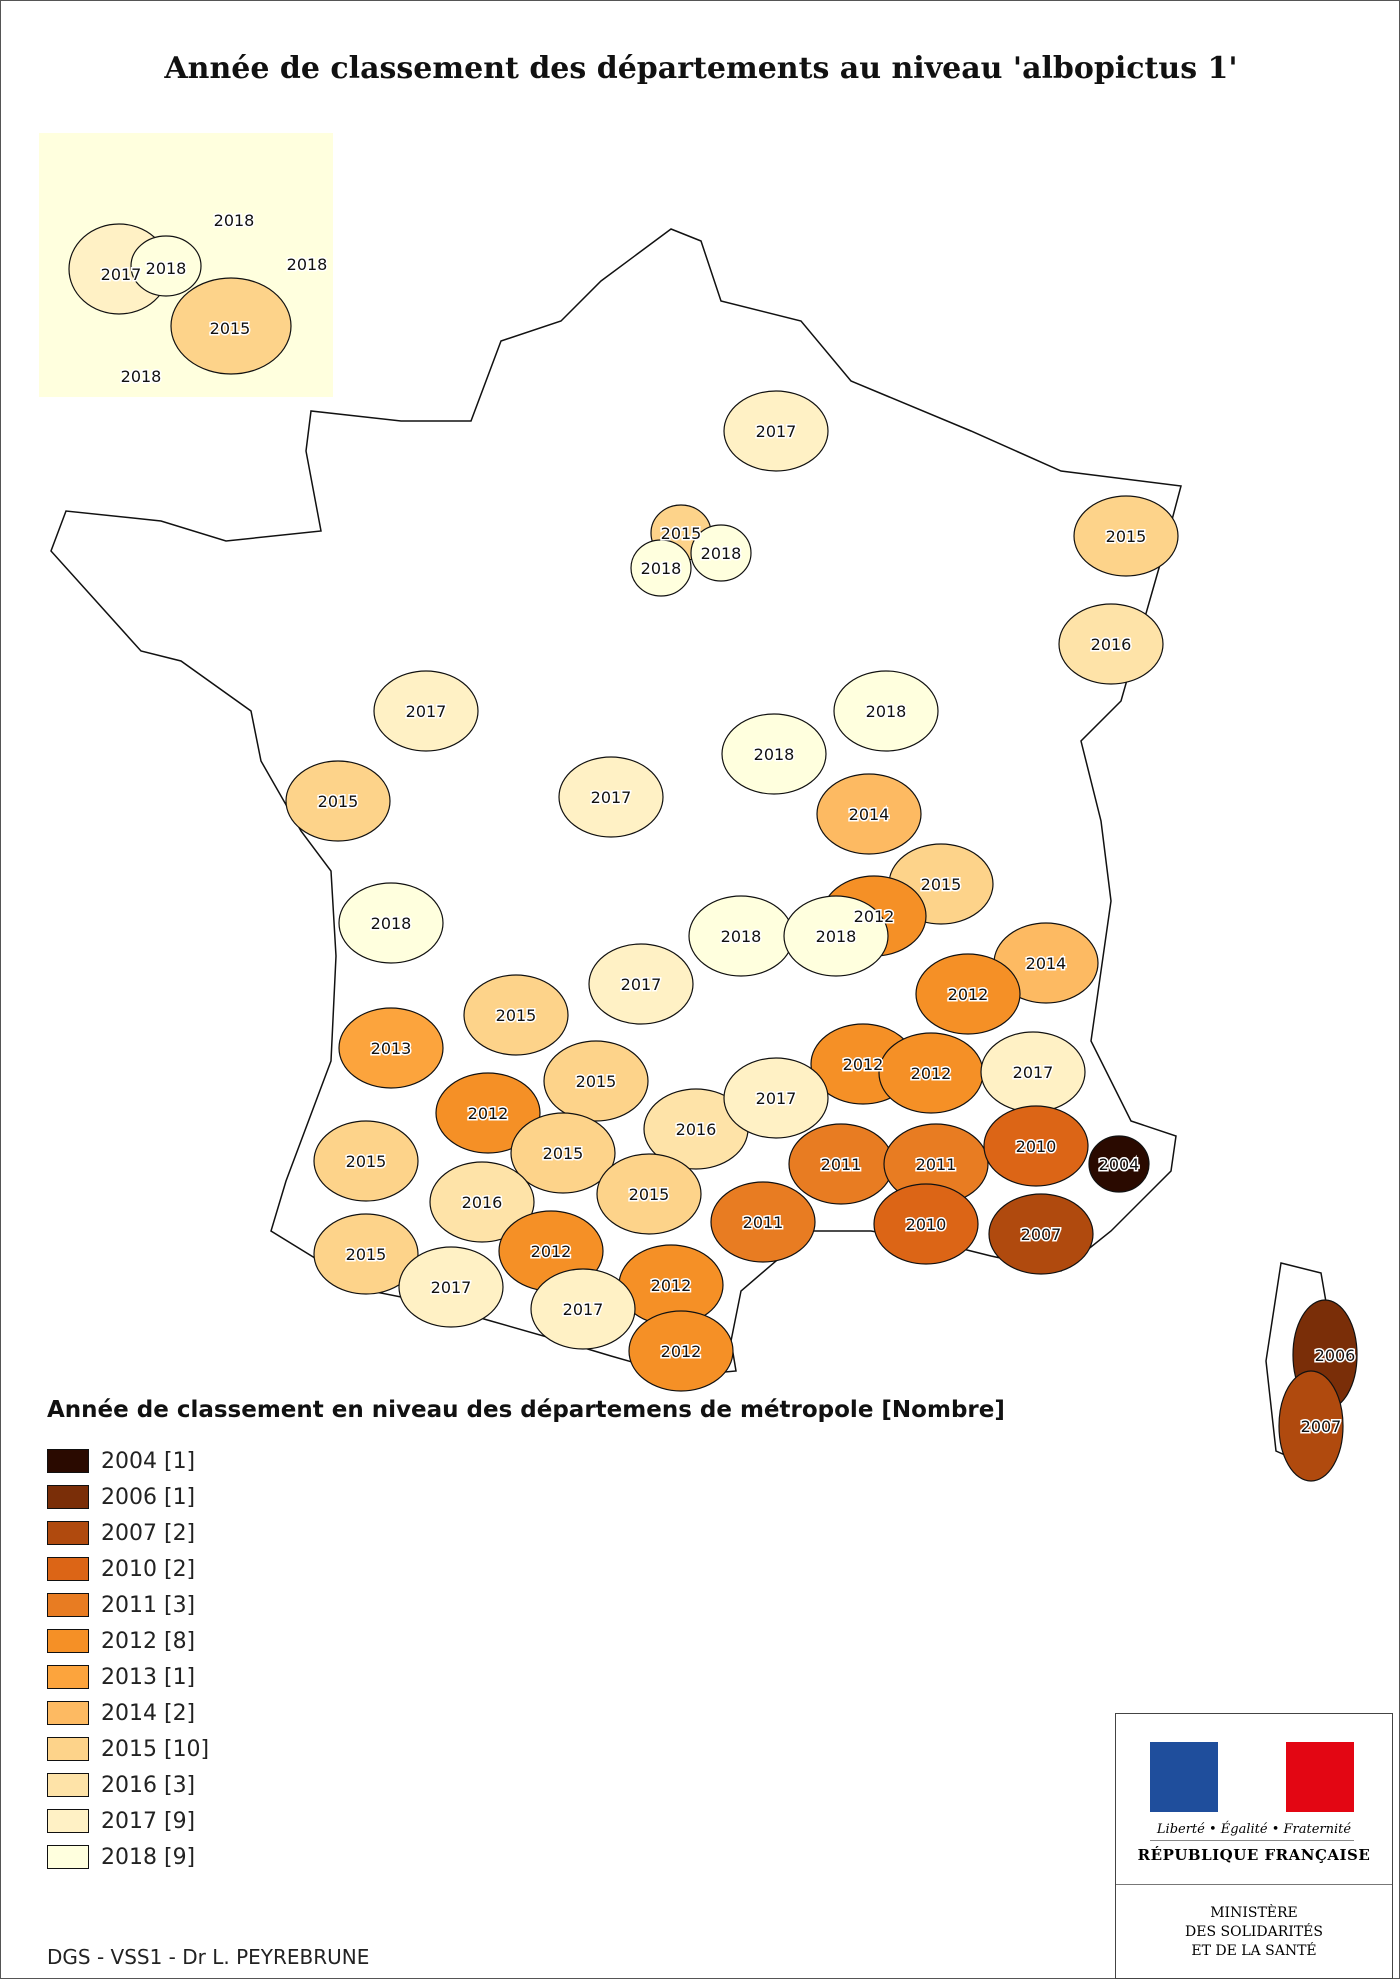 The image size is (1400, 1980). I want to click on legend-item: 2015 [10], so click(526, 1749).